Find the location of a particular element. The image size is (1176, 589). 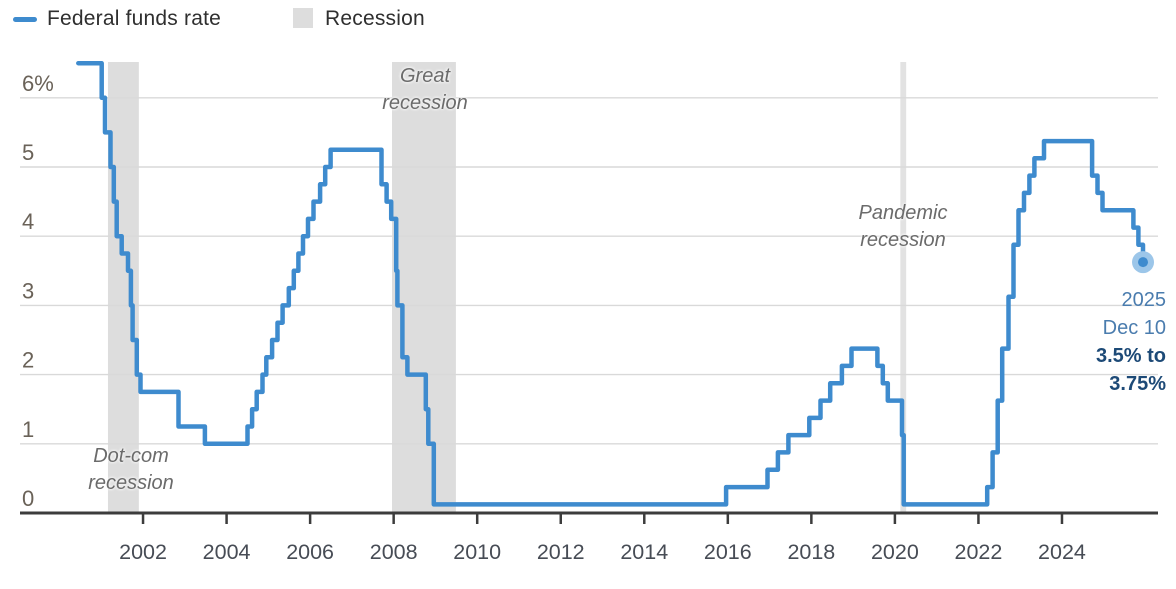

annotation-great-line1: Great is located at coordinates (425, 76).